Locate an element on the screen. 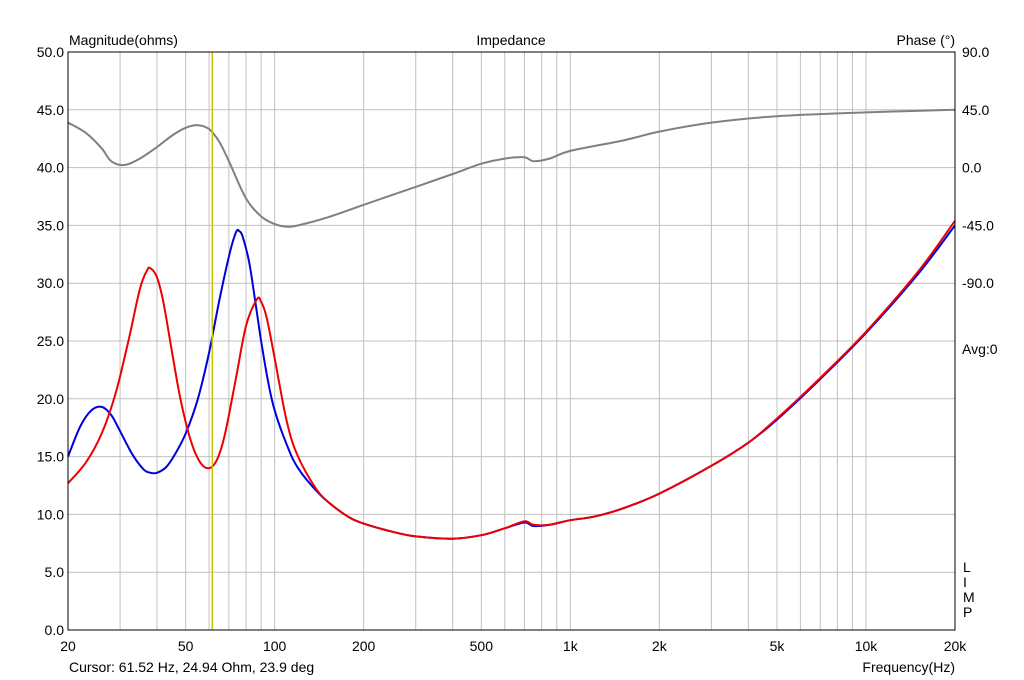 Image resolution: width=1024 pixels, height=680 pixels. y-tick-label: 0.0 is located at coordinates (55, 630).